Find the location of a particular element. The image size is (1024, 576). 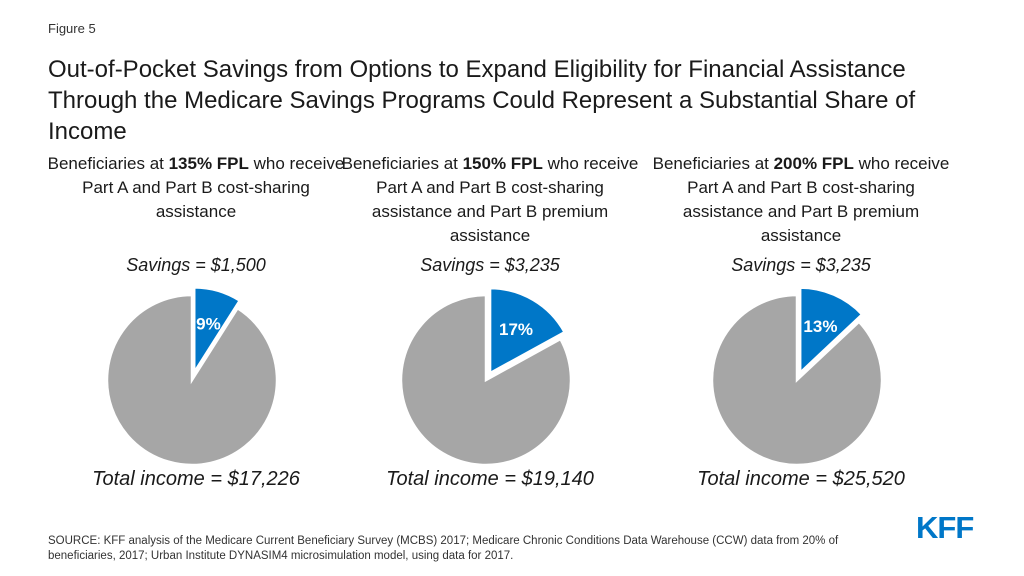

fpl-level: 200% FPL is located at coordinates (813, 163).